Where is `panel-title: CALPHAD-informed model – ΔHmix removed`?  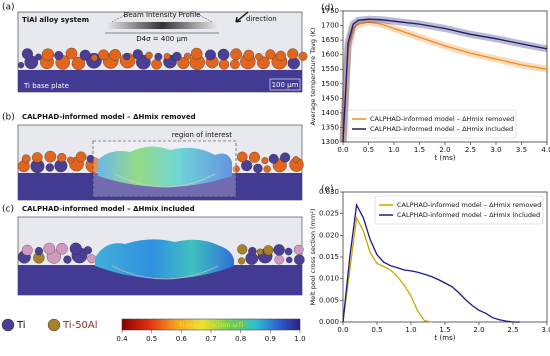
panel-title: CALPHAD-informed model – ΔHmix removed is located at coordinates (109, 117).